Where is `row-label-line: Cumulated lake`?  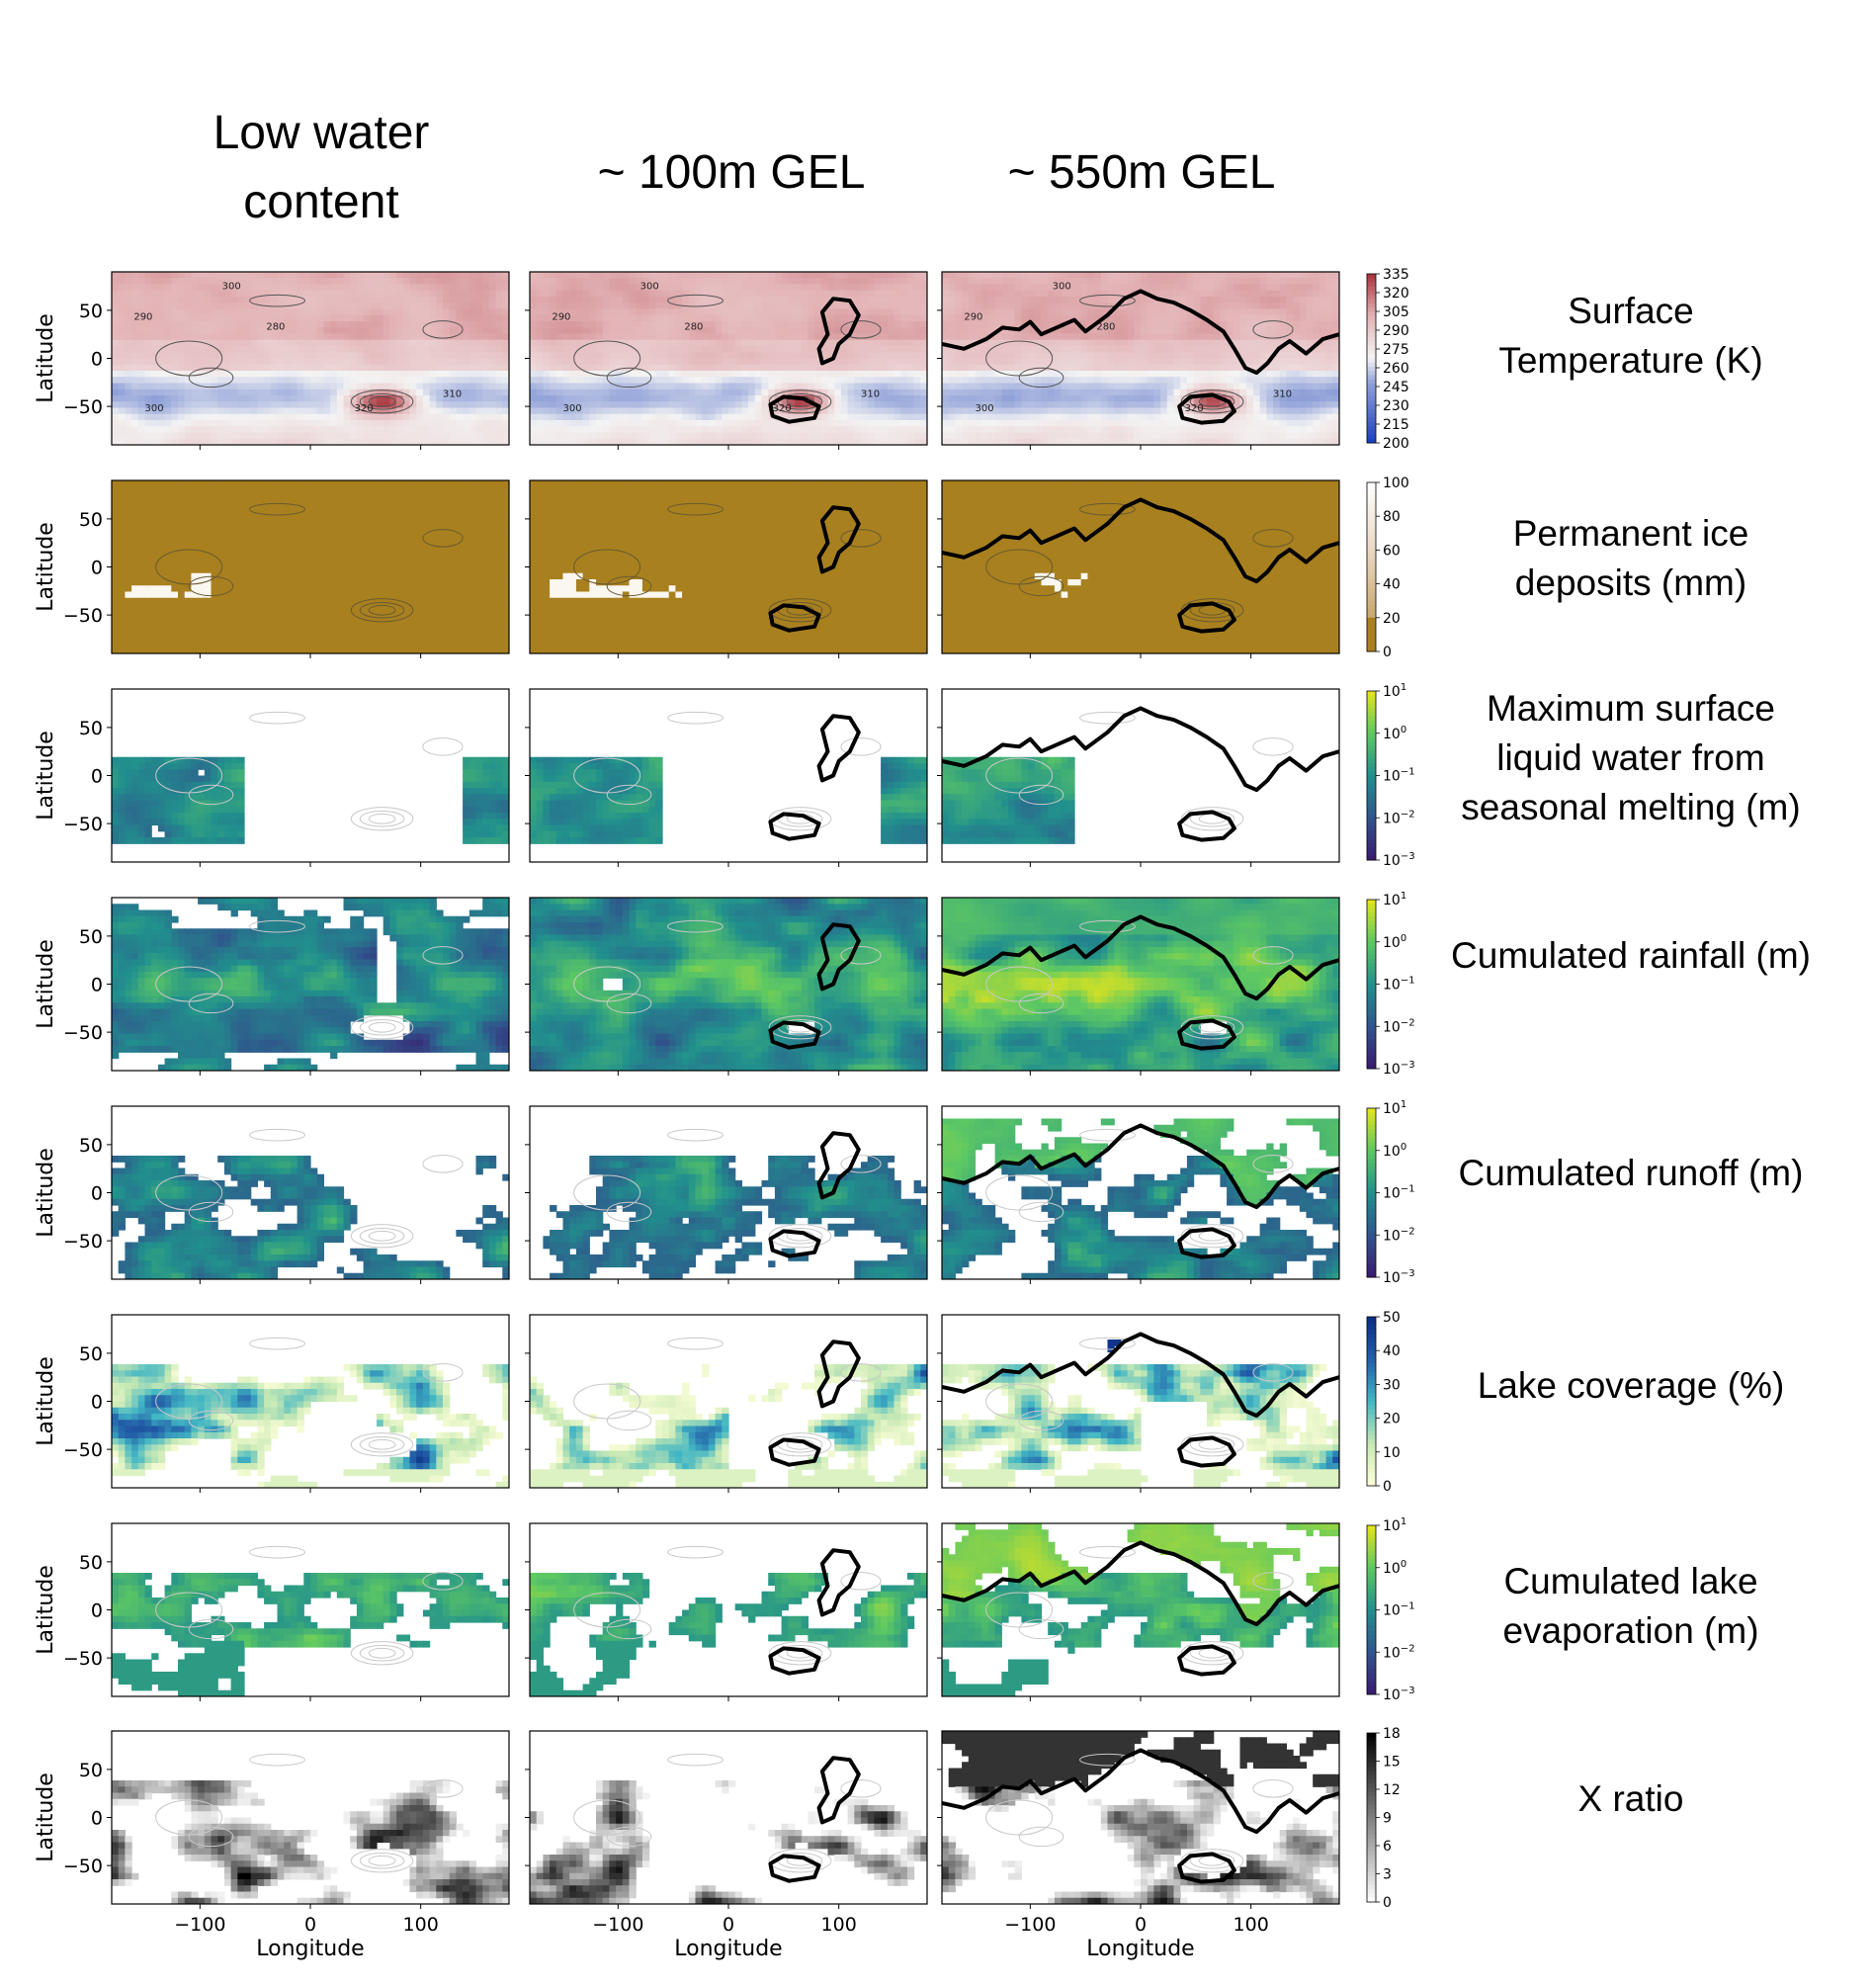
row-label-line: Cumulated lake is located at coordinates (1630, 1581).